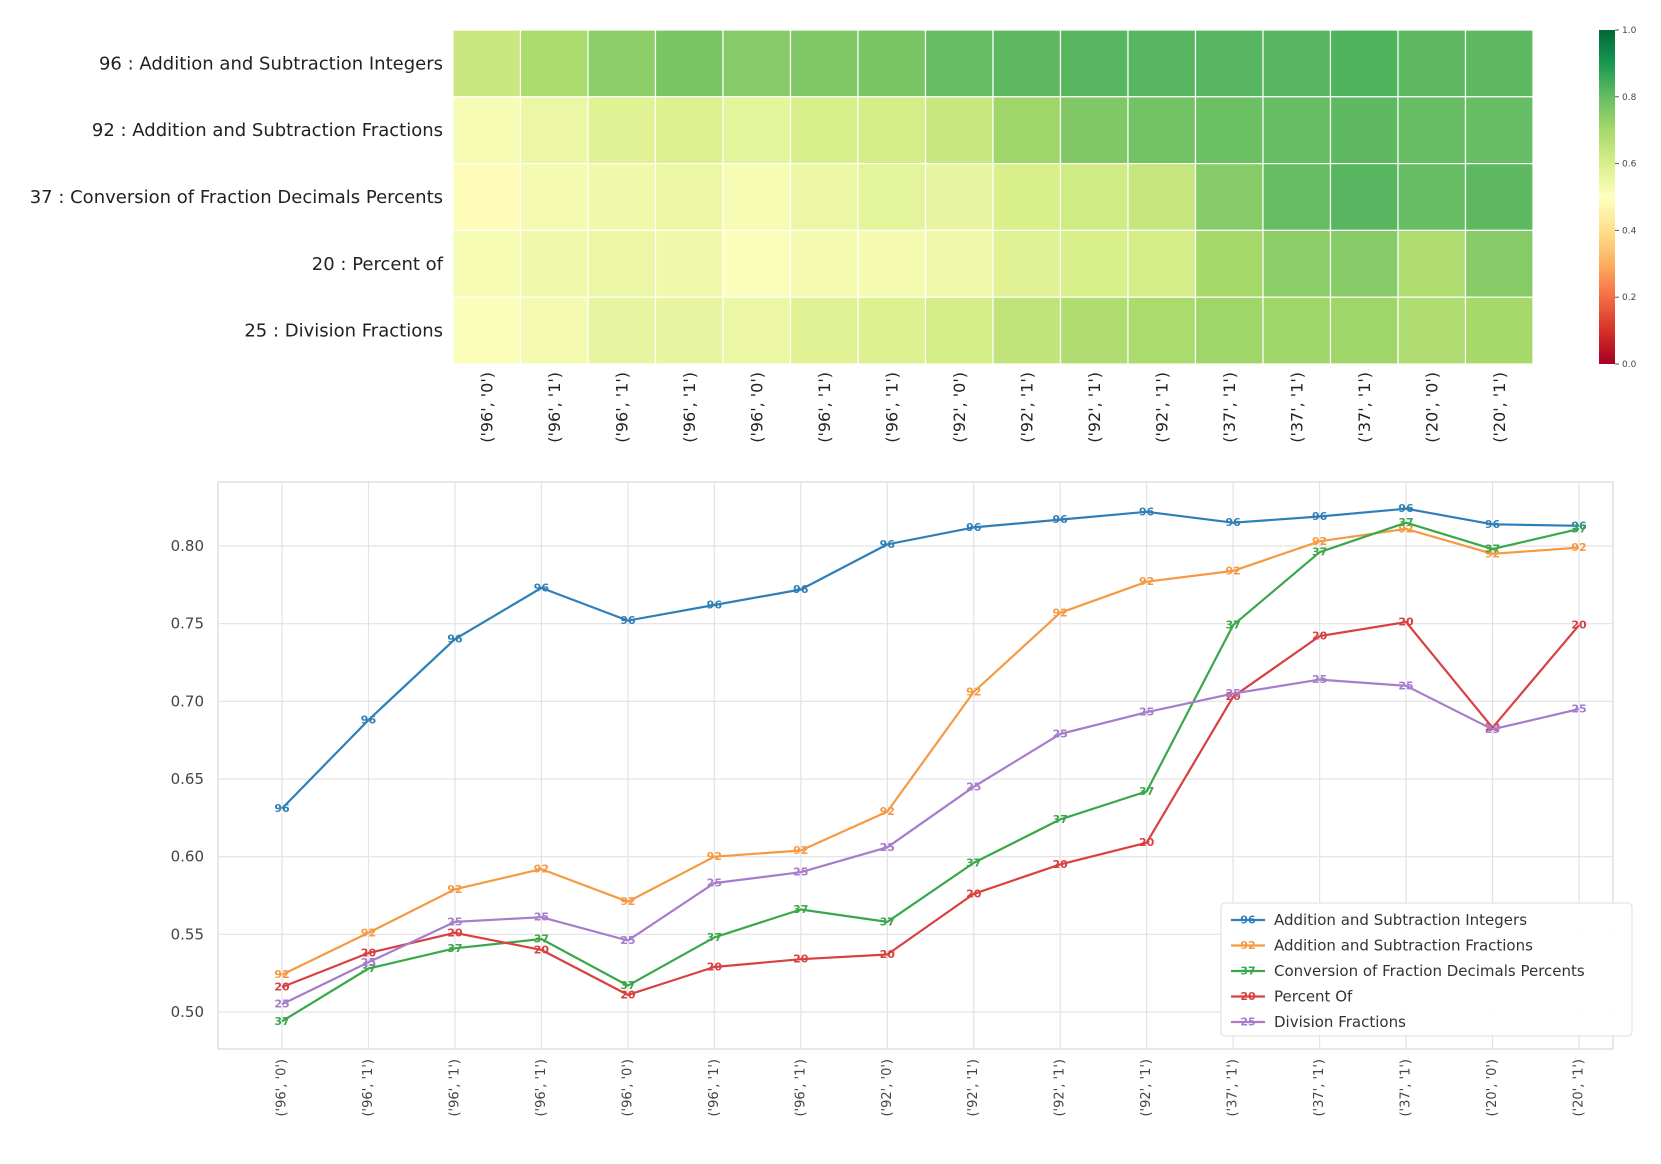 The height and width of the screenshot is (1164, 1661). What do you see at coordinates (1247, 945) in the screenshot?
I see `legend-marker: 92` at bounding box center [1247, 945].